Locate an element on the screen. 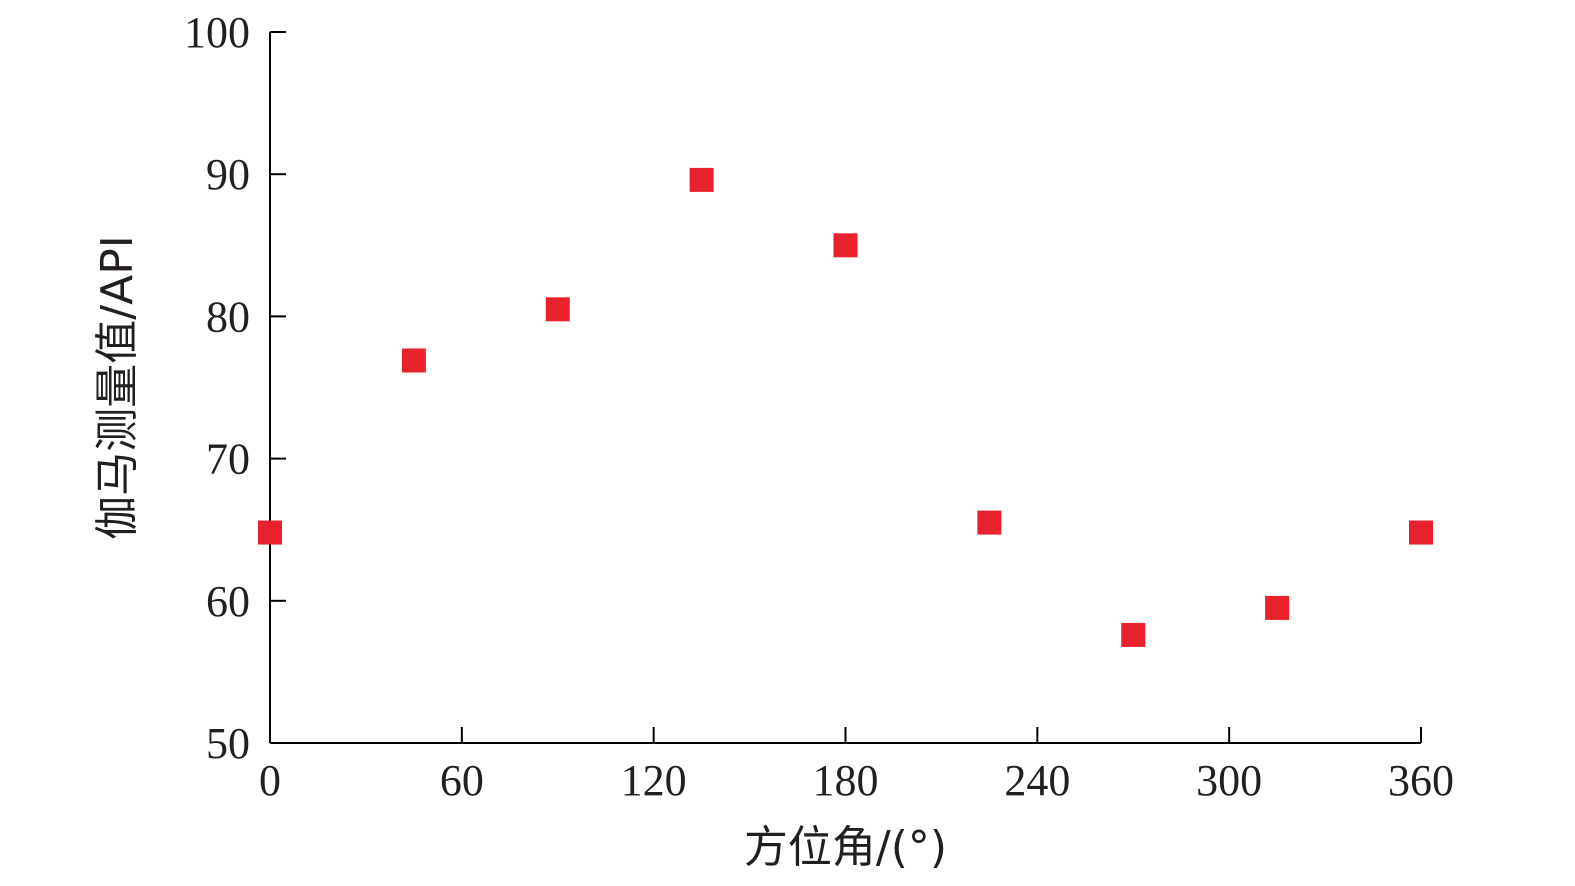  y-axis-label: 伽马测量值/API is located at coordinates (117, 387).